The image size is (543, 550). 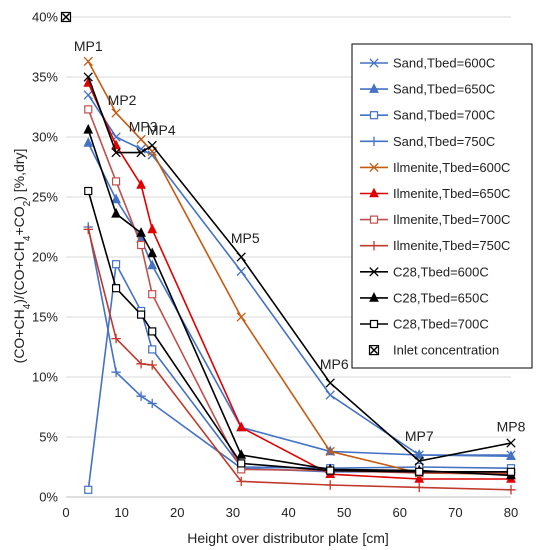 I want to click on x-axis-title: Height over distributor plate [cm], so click(x=288, y=538).